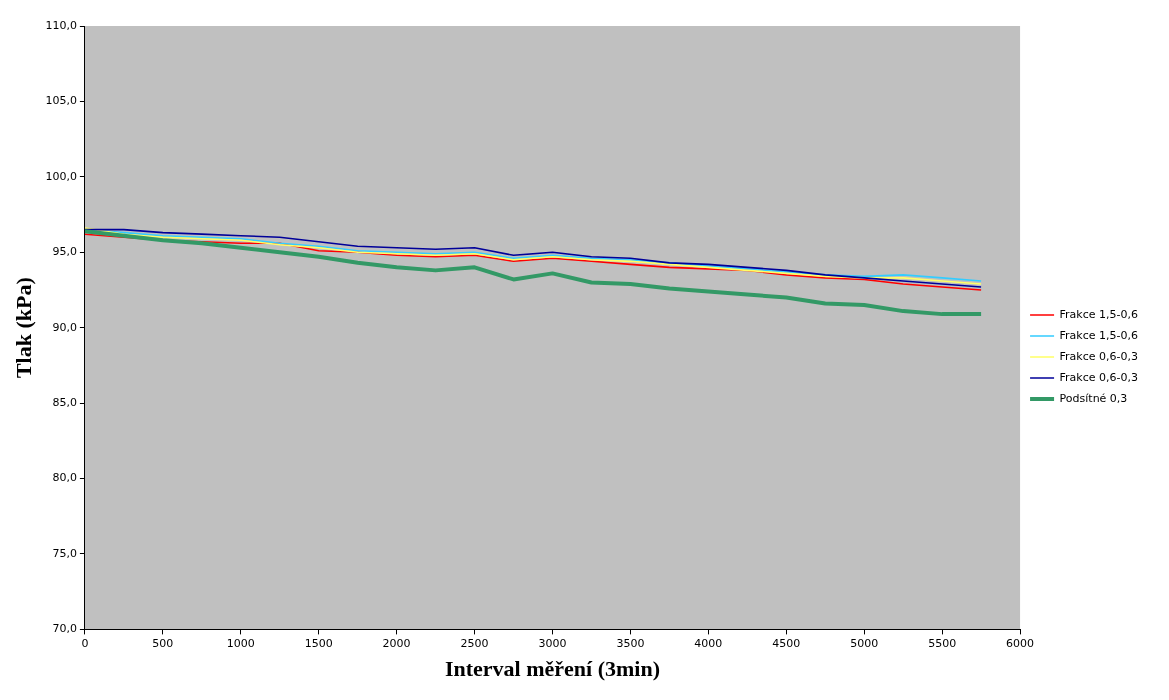 The width and height of the screenshot is (1169, 700). What do you see at coordinates (85, 643) in the screenshot?
I see `x-tick-label: 0` at bounding box center [85, 643].